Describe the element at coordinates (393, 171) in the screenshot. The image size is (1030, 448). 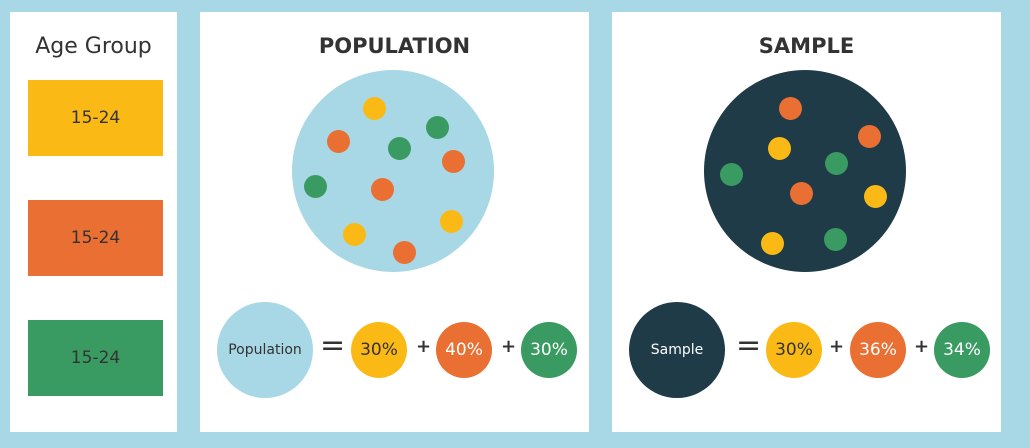
I see `population-circle` at that location.